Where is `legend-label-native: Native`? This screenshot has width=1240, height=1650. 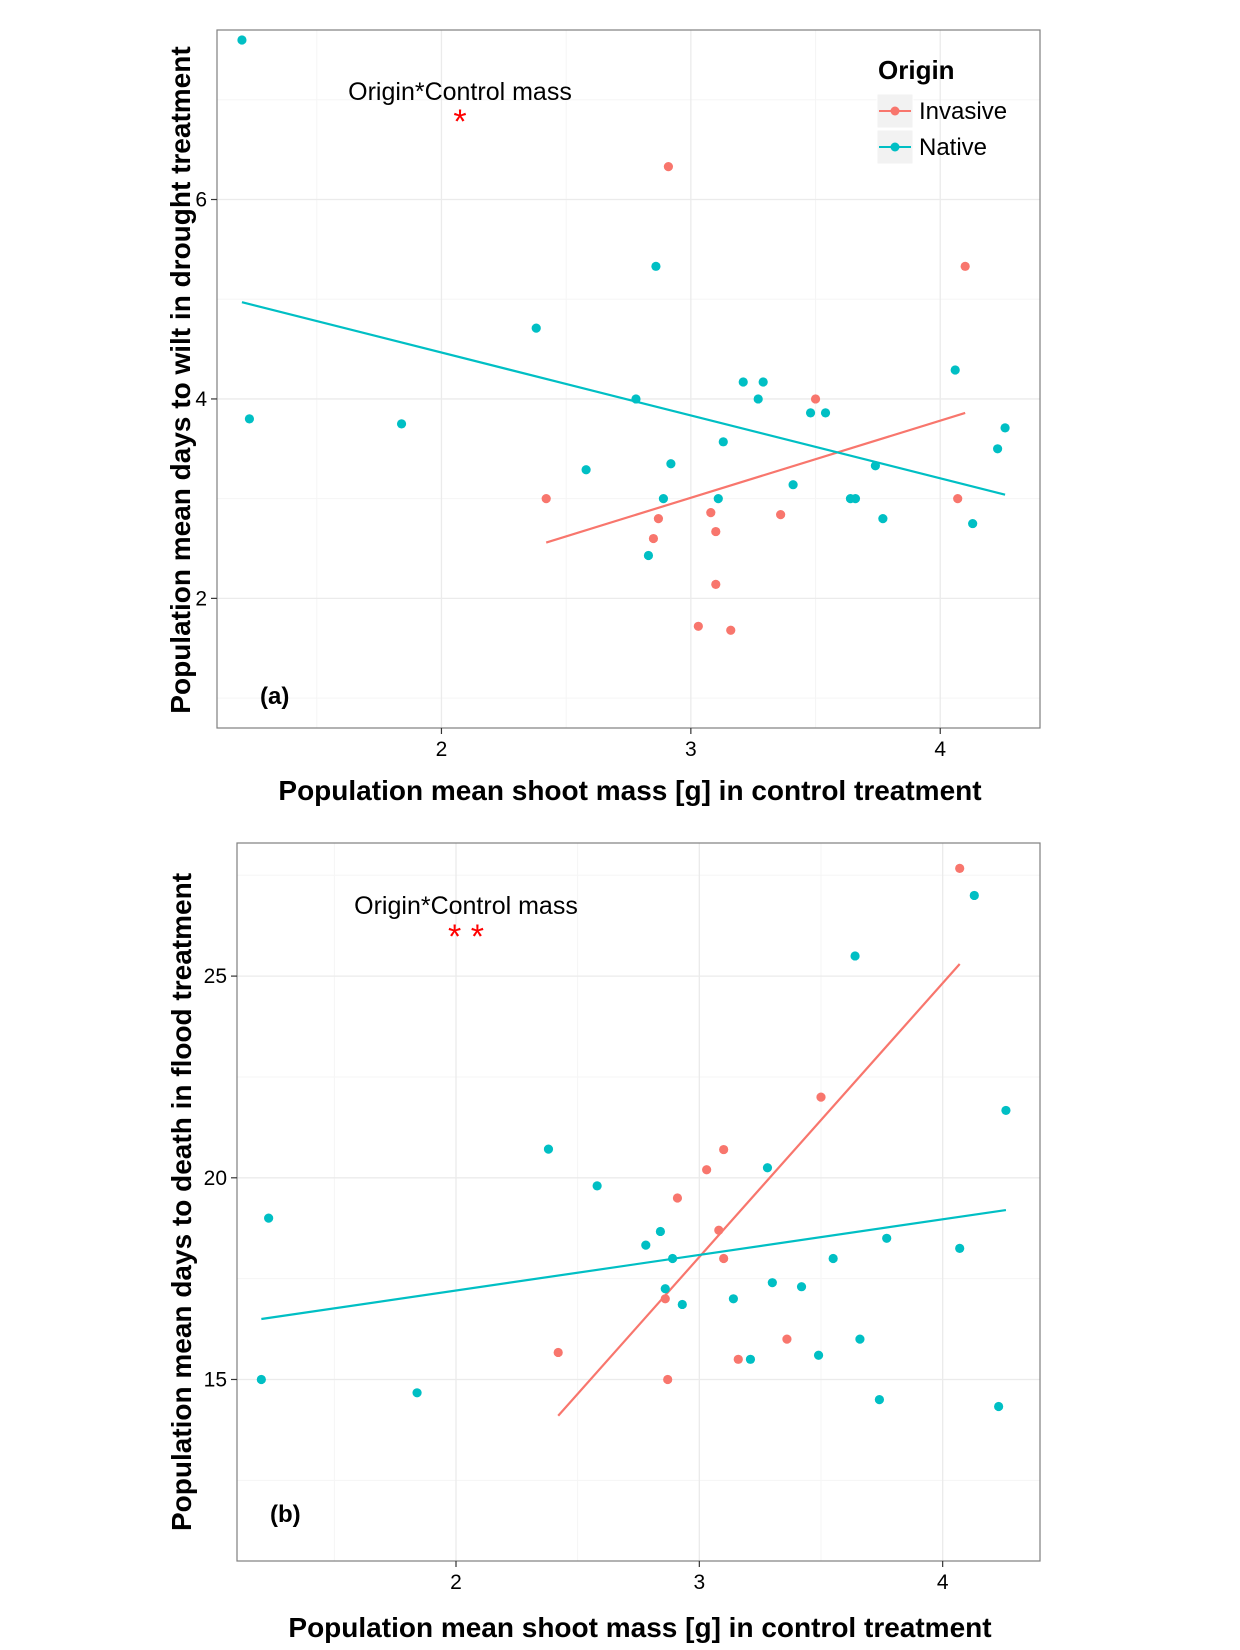 legend-label-native: Native is located at coordinates (953, 147).